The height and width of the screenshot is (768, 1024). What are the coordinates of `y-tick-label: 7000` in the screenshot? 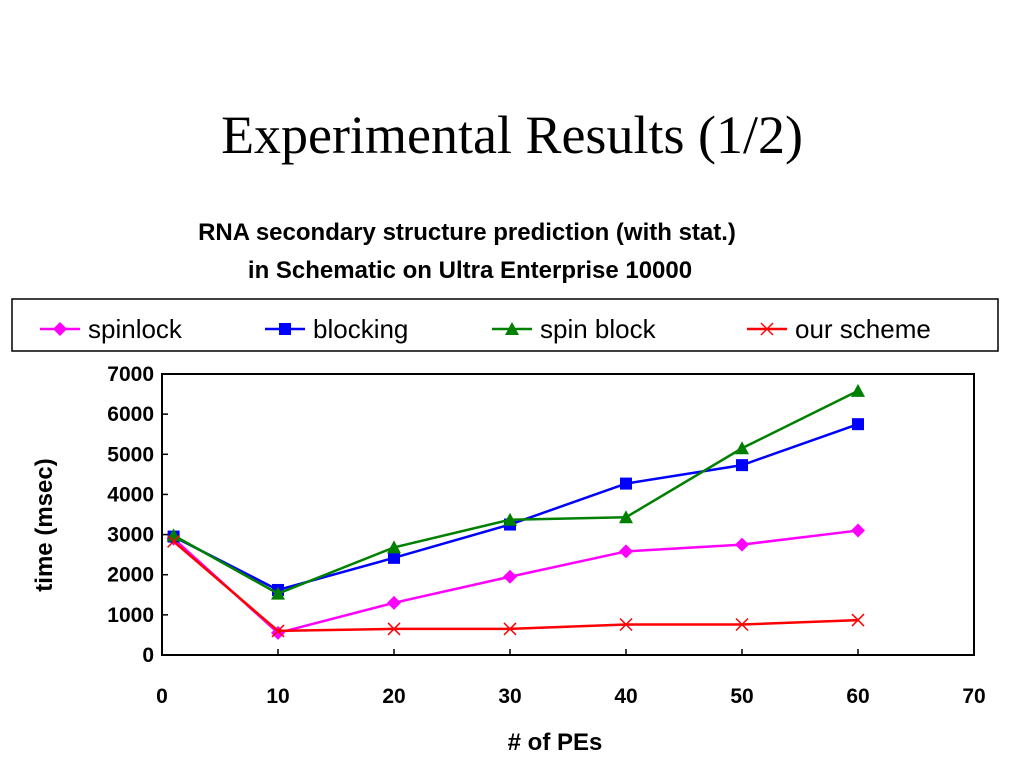 It's located at (130, 374).